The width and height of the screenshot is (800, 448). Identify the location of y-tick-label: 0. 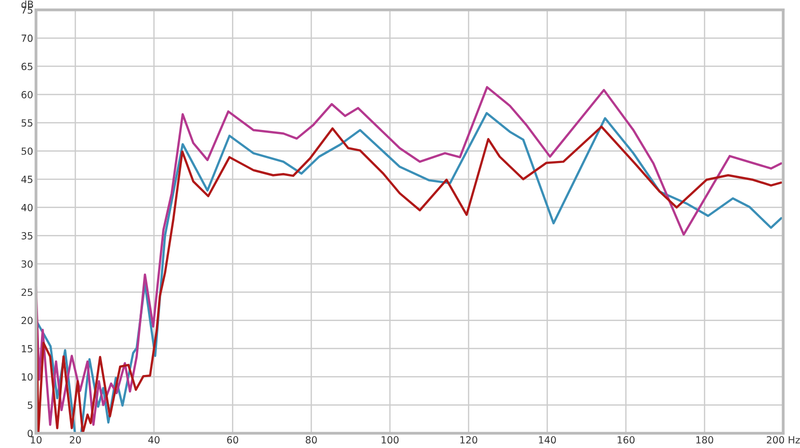
(30, 434).